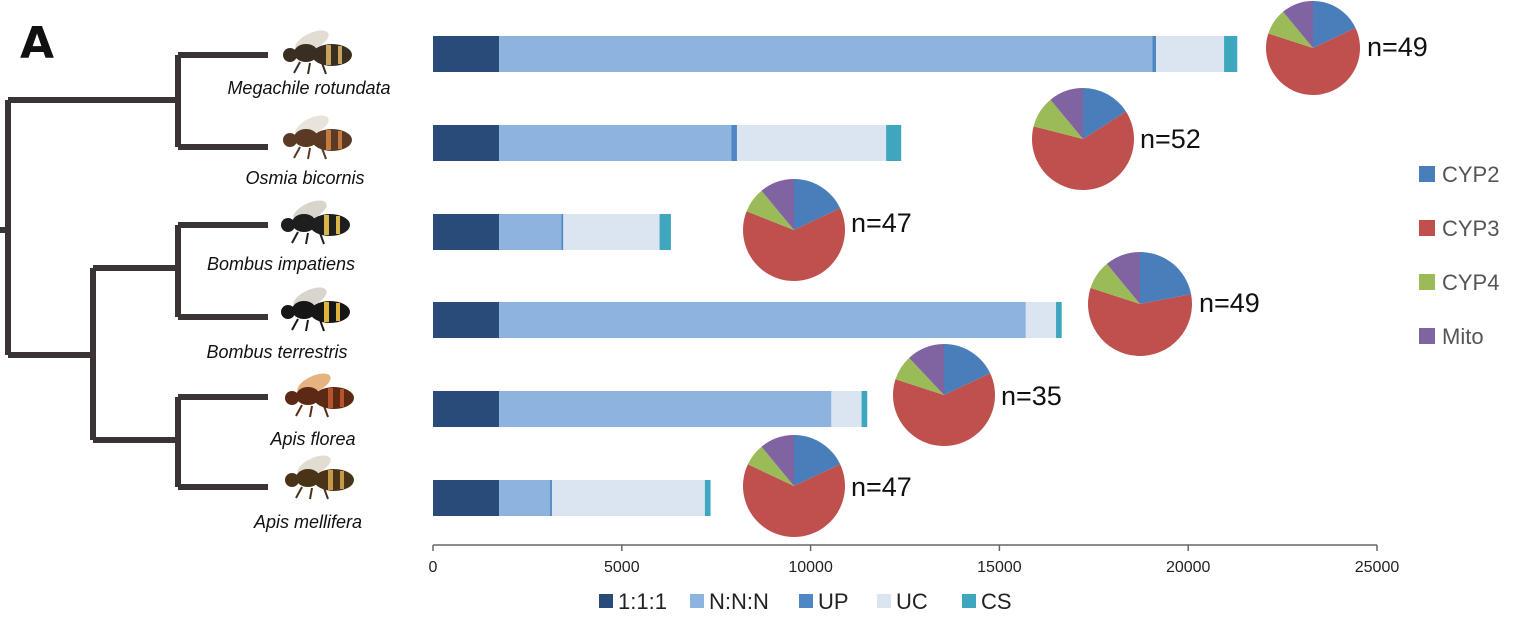 Image resolution: width=1518 pixels, height=634 pixels. I want to click on bar-1-cs, so click(1231, 54).